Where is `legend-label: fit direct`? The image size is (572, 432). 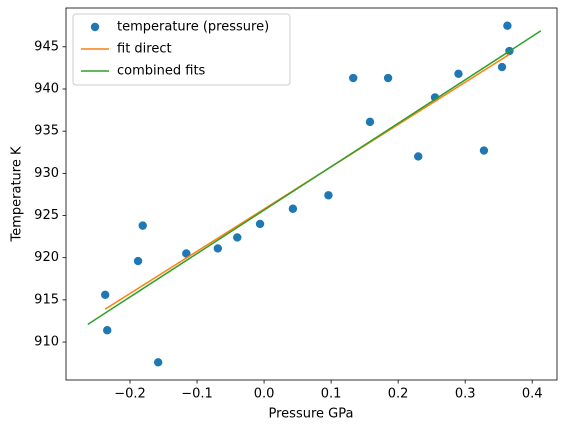 legend-label: fit direct is located at coordinates (144, 49).